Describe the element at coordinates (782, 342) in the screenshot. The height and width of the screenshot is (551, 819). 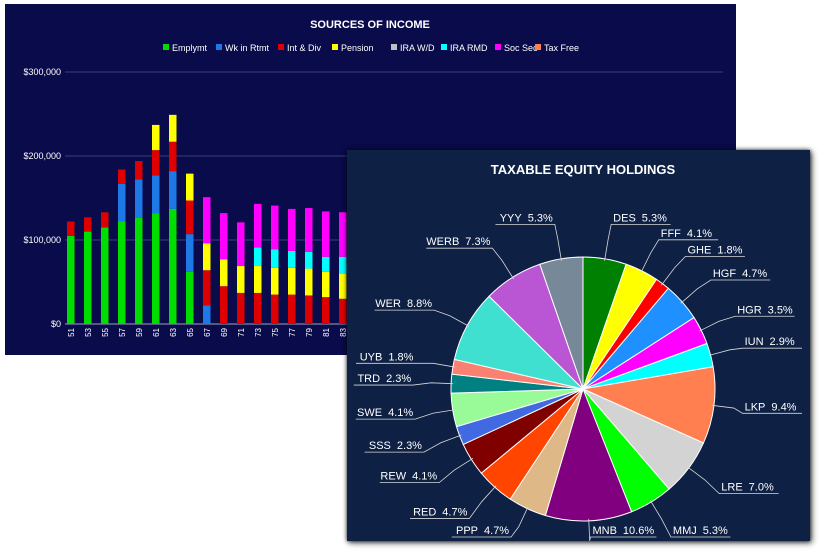
I see `slice-label-percent: 2.9%` at that location.